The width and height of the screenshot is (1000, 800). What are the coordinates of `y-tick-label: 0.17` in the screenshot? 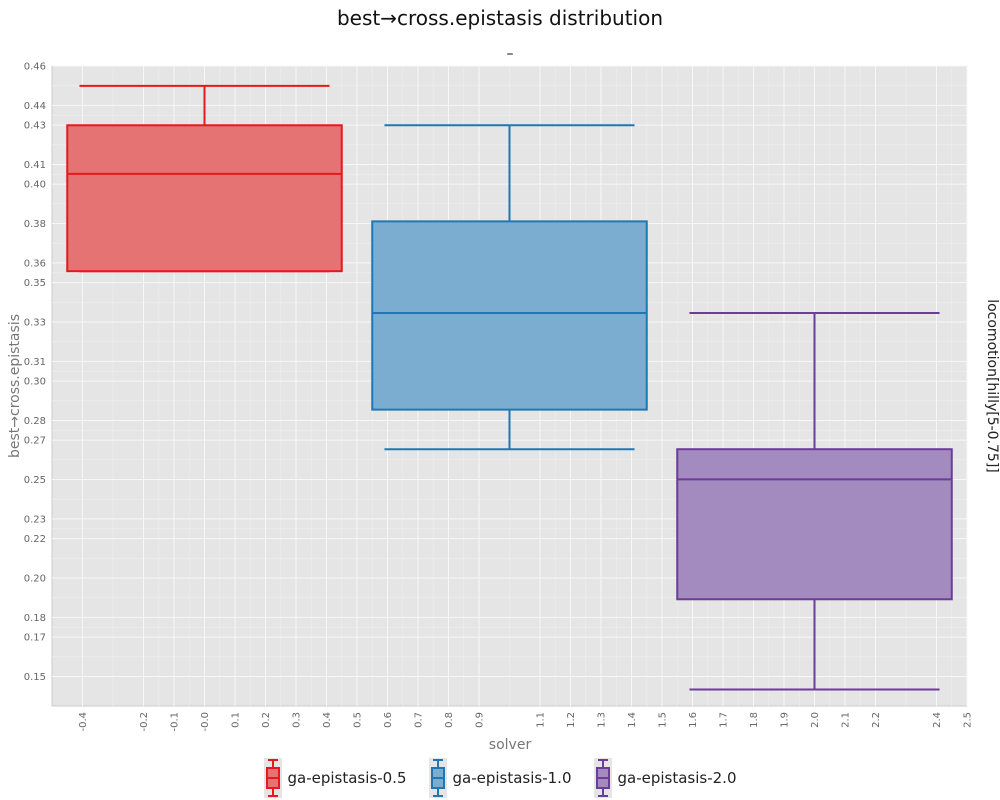 It's located at (35, 638).